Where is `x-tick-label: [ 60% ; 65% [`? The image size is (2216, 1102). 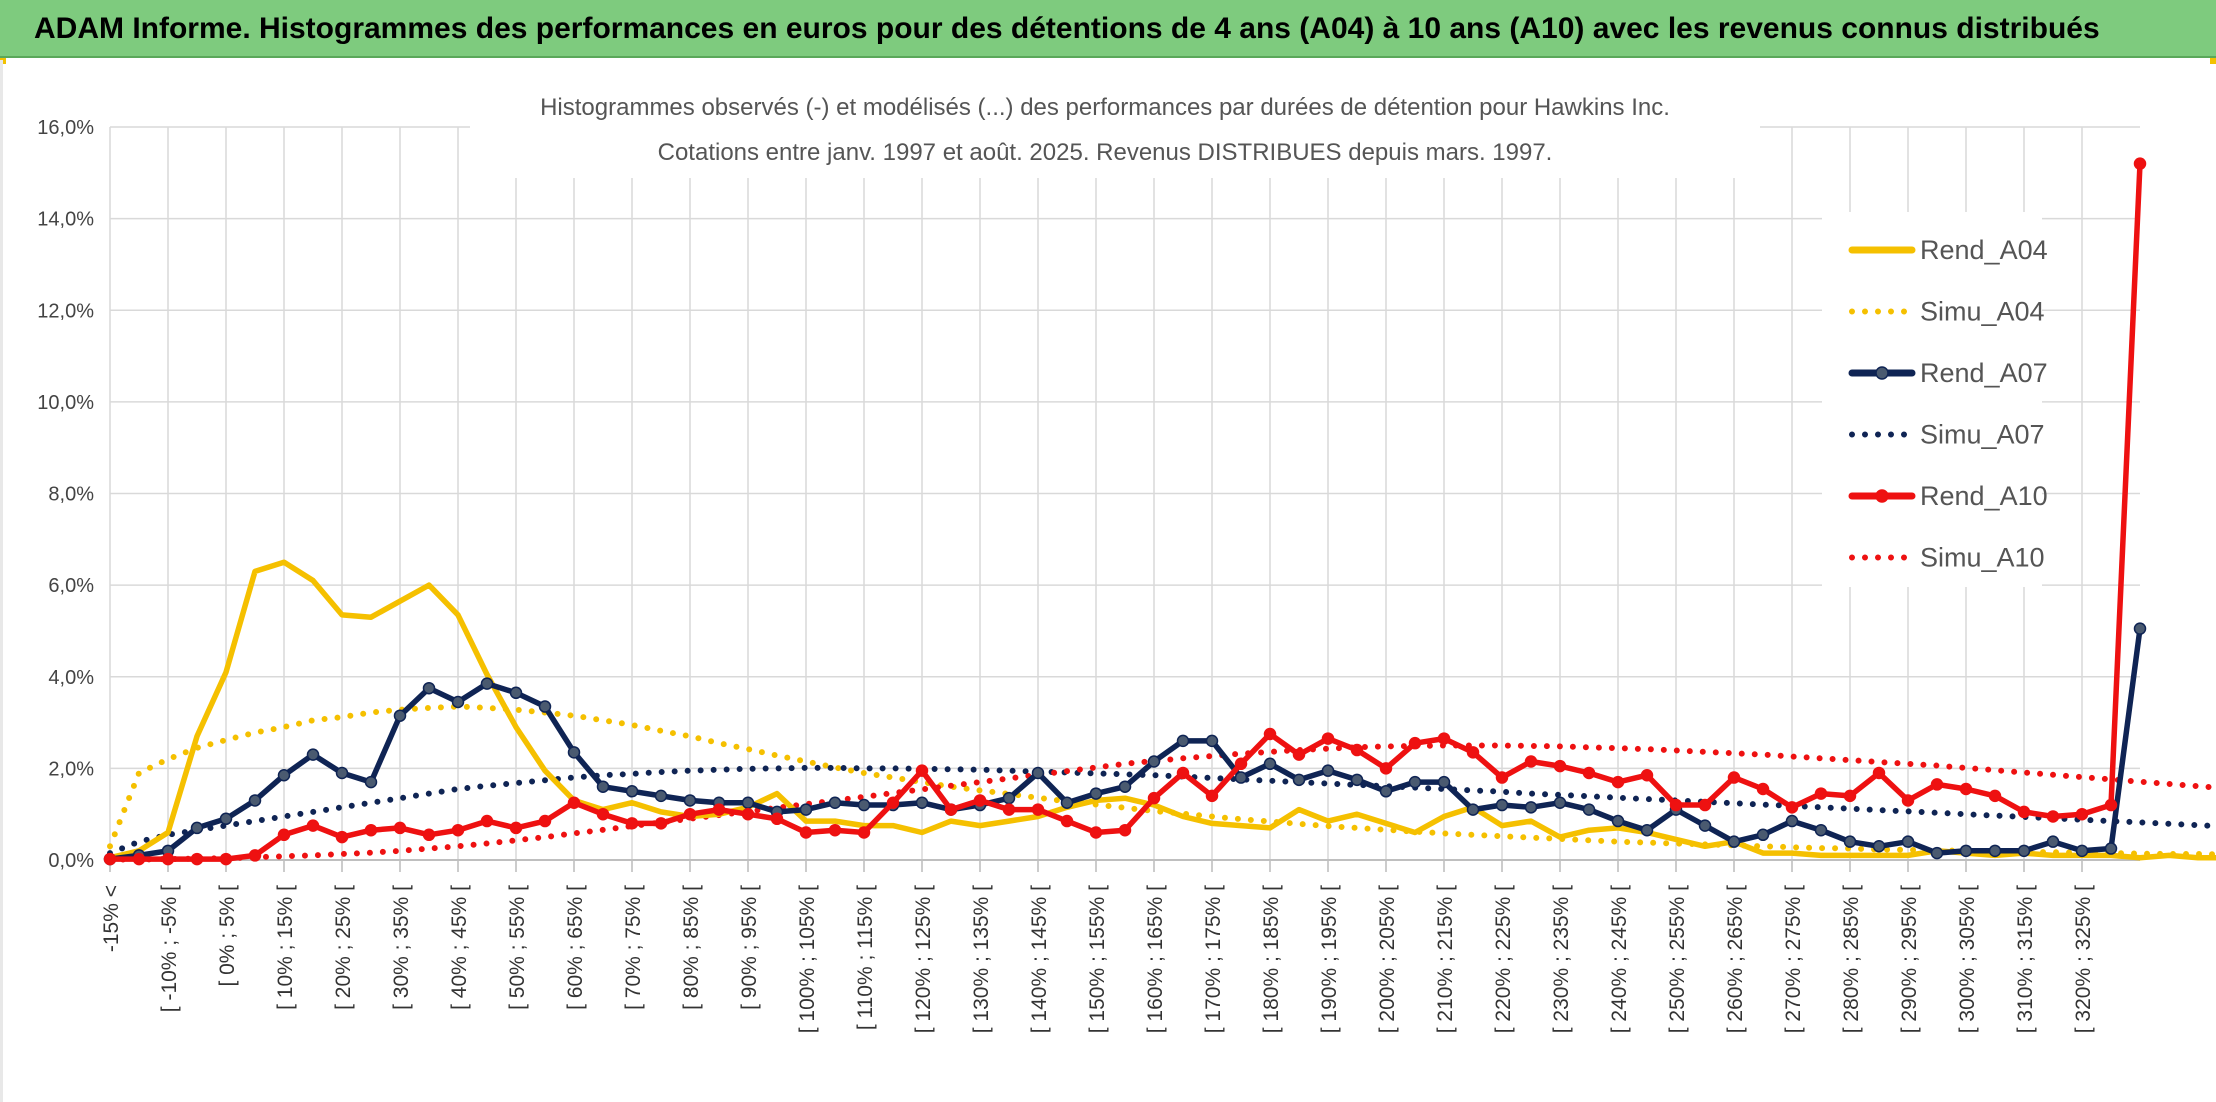 x-tick-label: [ 60% ; 65% [ is located at coordinates (575, 947).